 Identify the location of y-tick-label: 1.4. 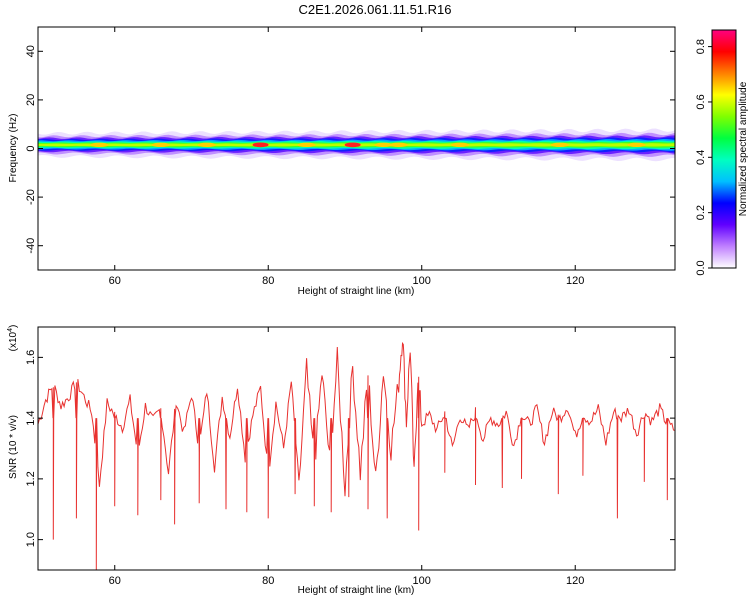
(31, 417).